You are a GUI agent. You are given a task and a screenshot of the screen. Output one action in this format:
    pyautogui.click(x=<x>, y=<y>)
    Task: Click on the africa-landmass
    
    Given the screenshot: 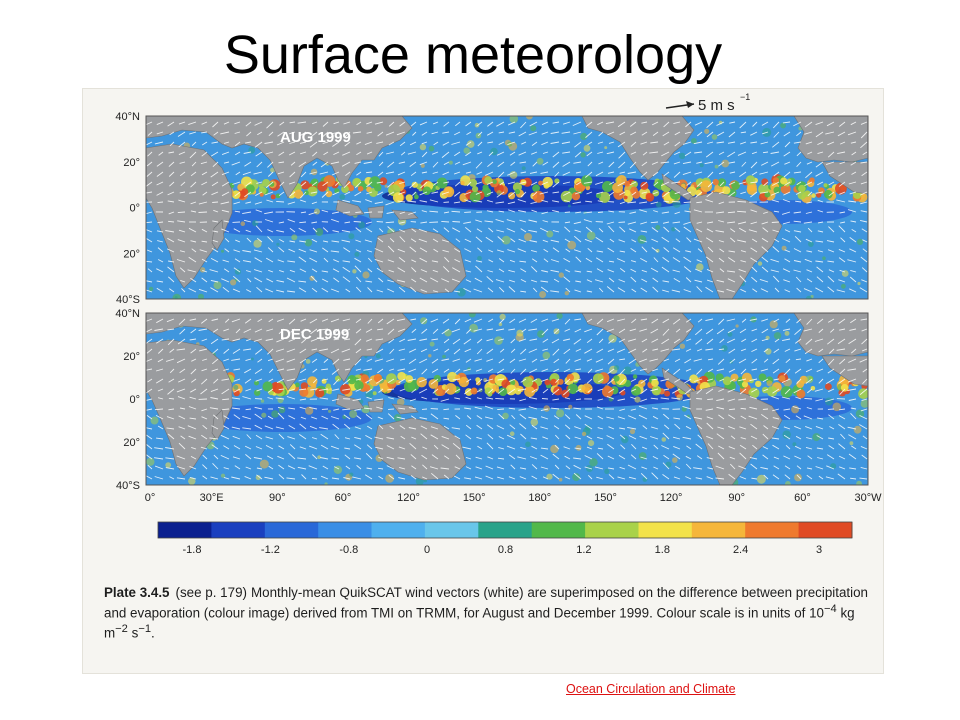 What is the action you would take?
    pyautogui.click(x=189, y=408)
    